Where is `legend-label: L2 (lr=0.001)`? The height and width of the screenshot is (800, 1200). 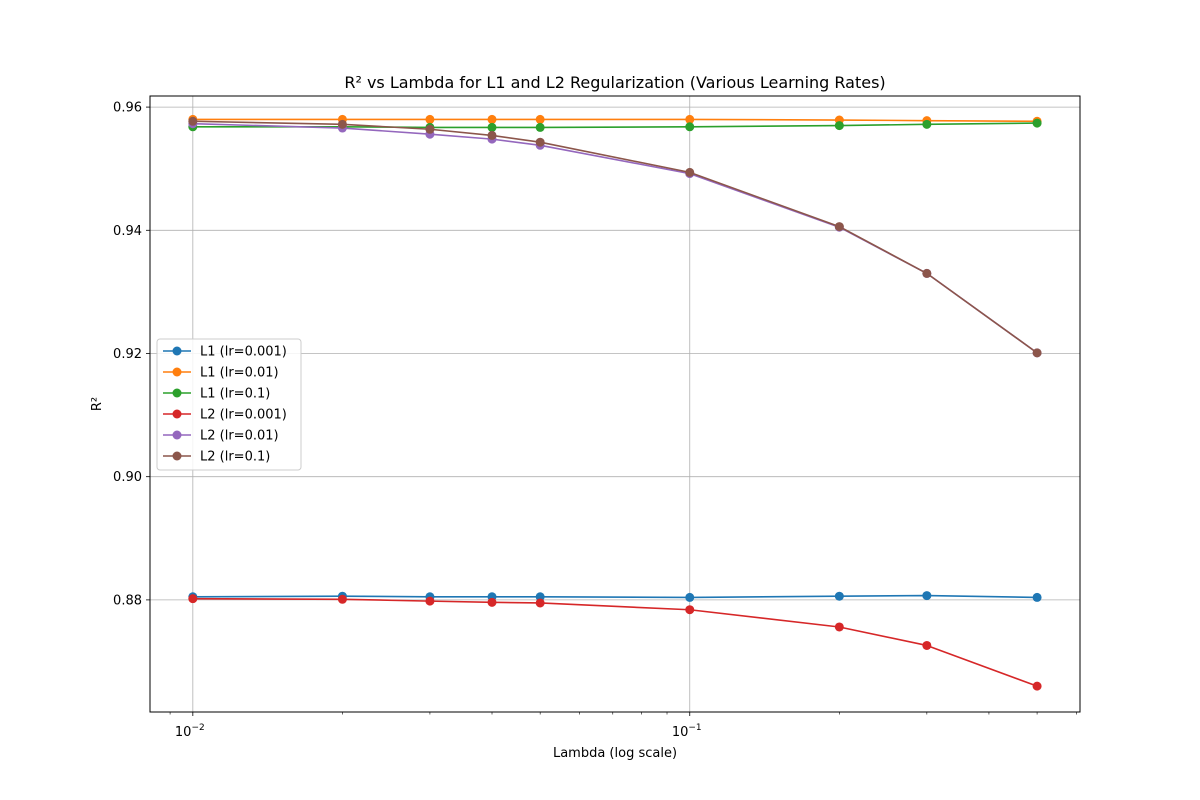
legend-label: L2 (lr=0.001) is located at coordinates (243, 415).